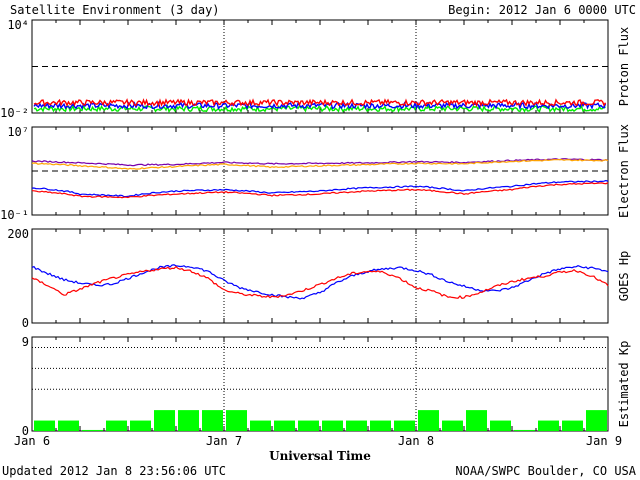 Image resolution: width=640 pixels, height=480 pixels. I want to click on y-axis-label: Estimated Kp, so click(624, 384).